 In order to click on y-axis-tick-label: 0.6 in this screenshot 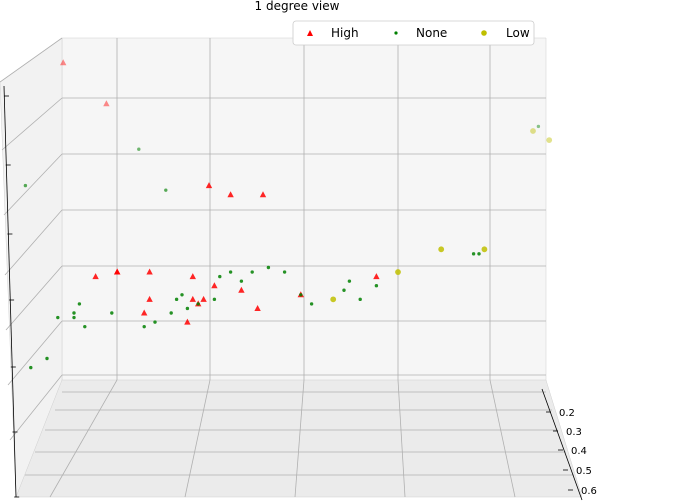, I will do `click(589, 491)`.